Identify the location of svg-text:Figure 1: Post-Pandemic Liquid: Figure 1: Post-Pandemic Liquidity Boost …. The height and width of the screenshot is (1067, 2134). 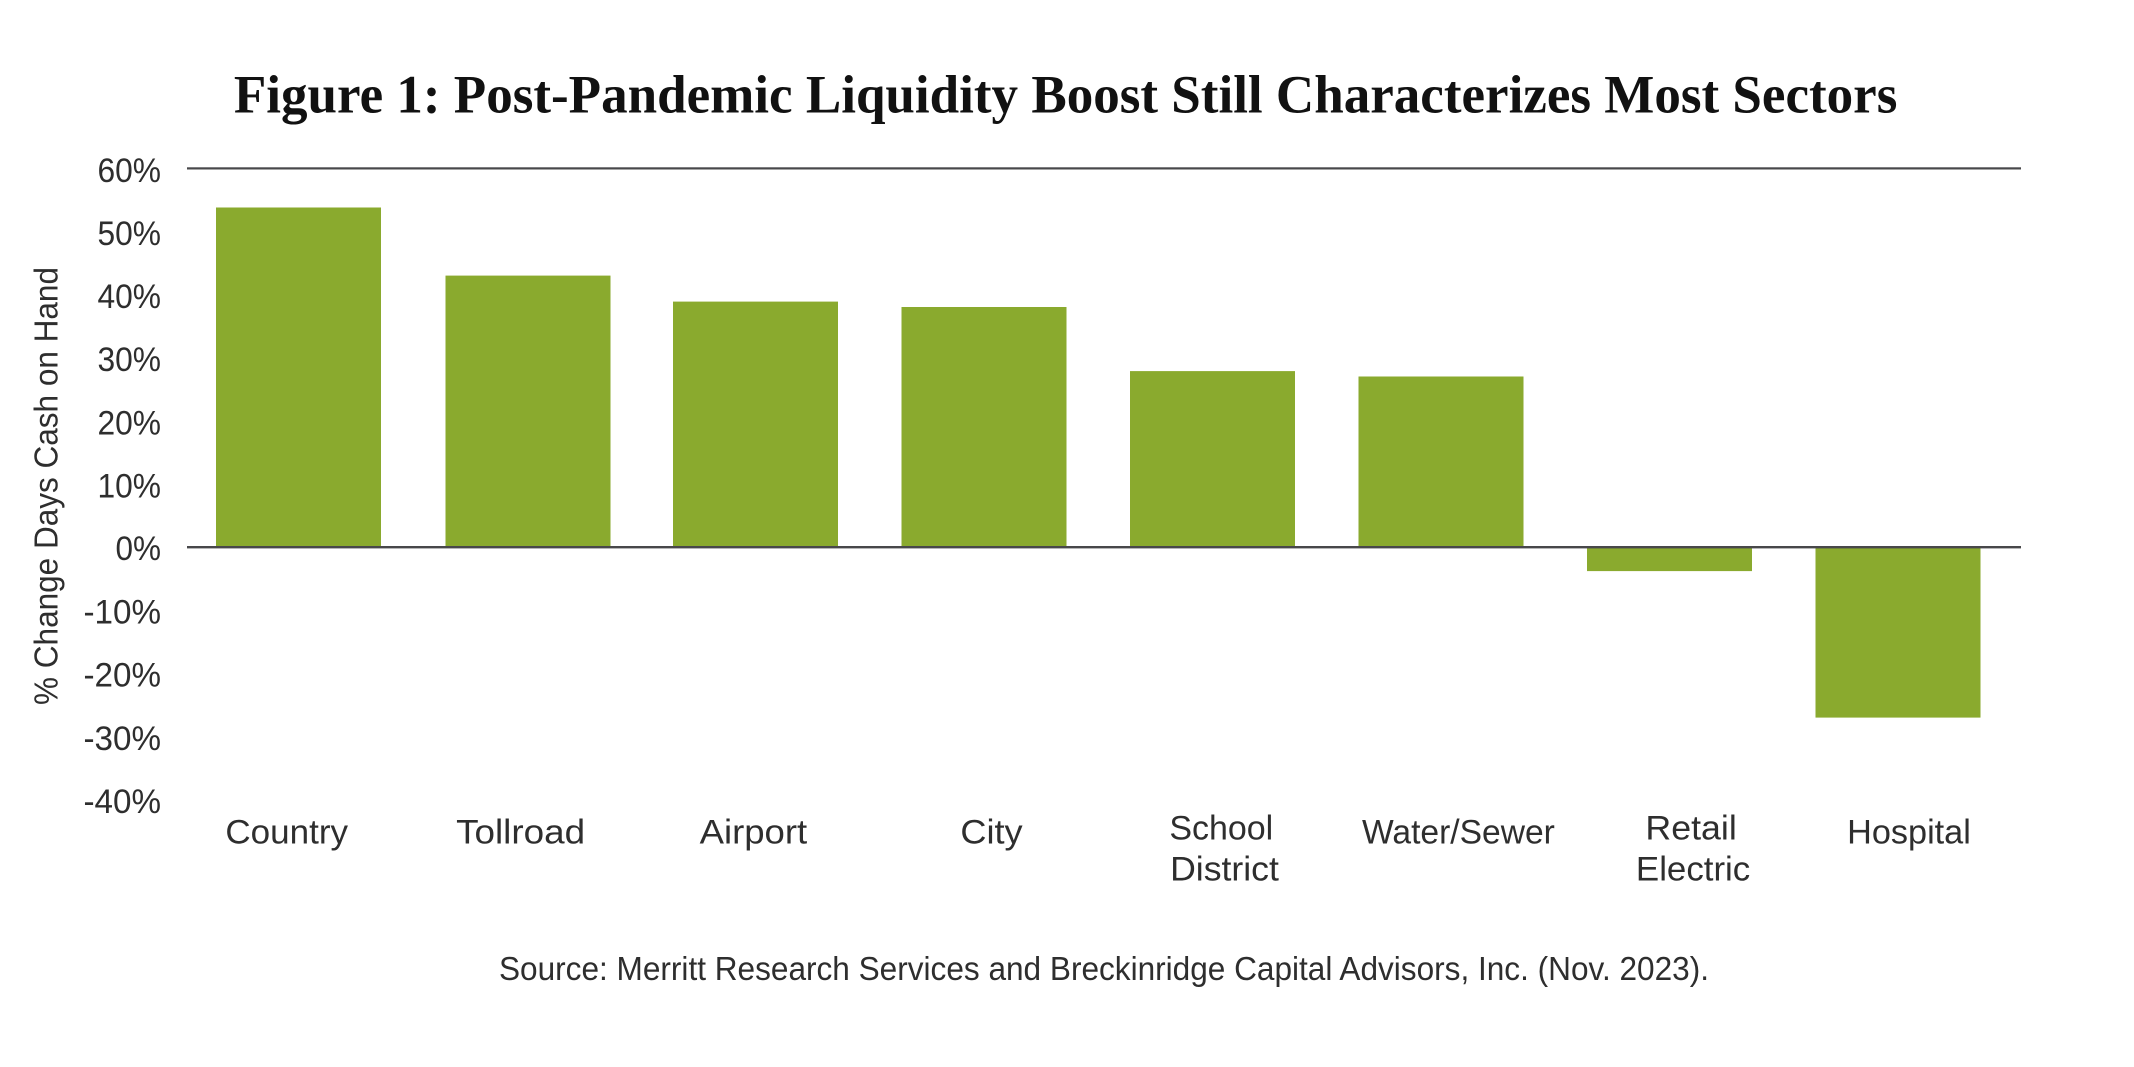
(1066, 95).